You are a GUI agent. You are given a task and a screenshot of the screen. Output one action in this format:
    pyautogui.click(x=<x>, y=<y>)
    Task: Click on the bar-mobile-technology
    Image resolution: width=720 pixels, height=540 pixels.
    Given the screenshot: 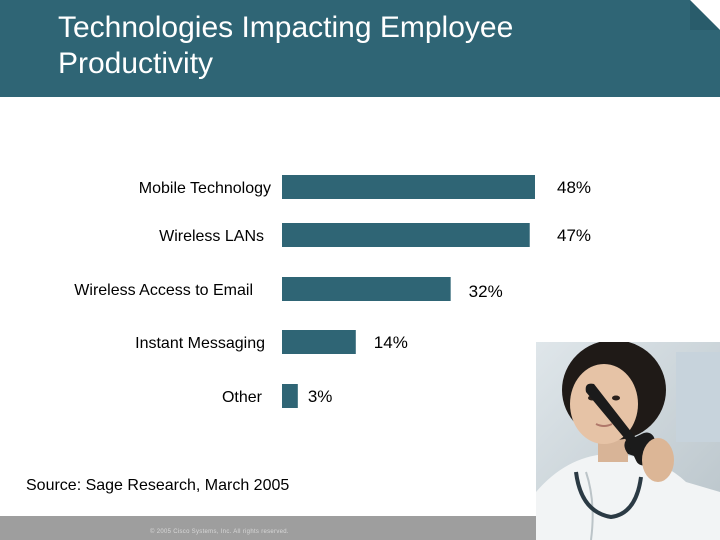 What is the action you would take?
    pyautogui.click(x=408, y=187)
    